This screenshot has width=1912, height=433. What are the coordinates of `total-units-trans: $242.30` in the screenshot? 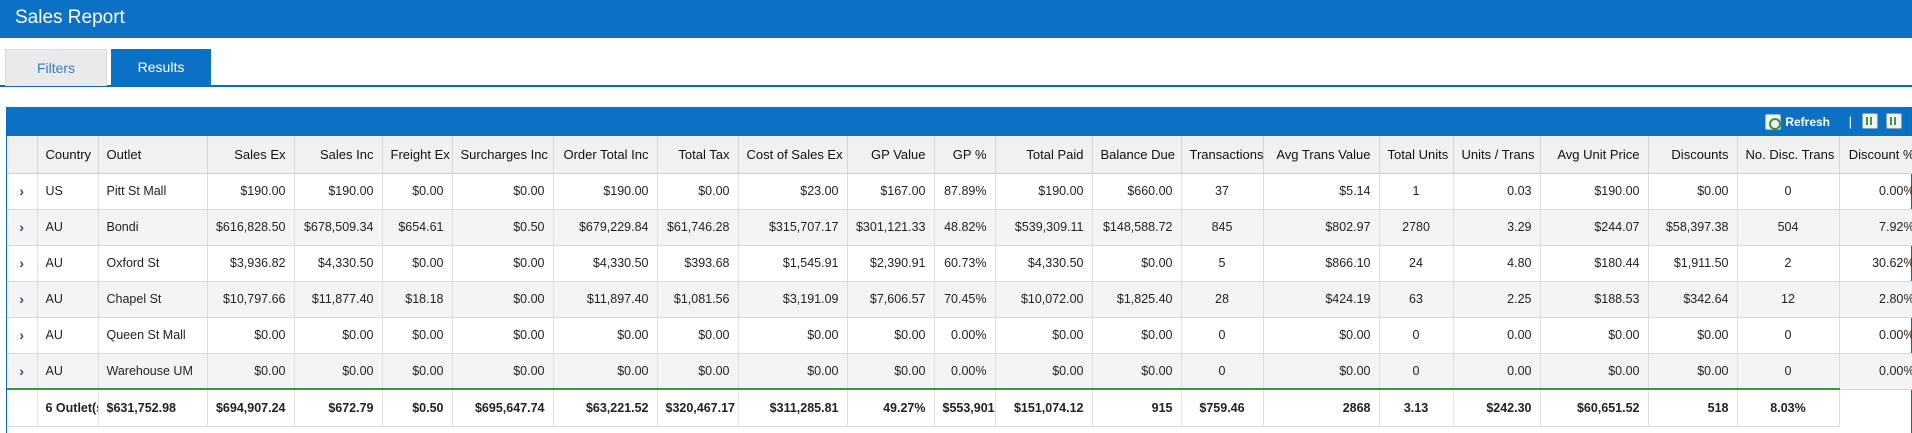 It's located at (1497, 407).